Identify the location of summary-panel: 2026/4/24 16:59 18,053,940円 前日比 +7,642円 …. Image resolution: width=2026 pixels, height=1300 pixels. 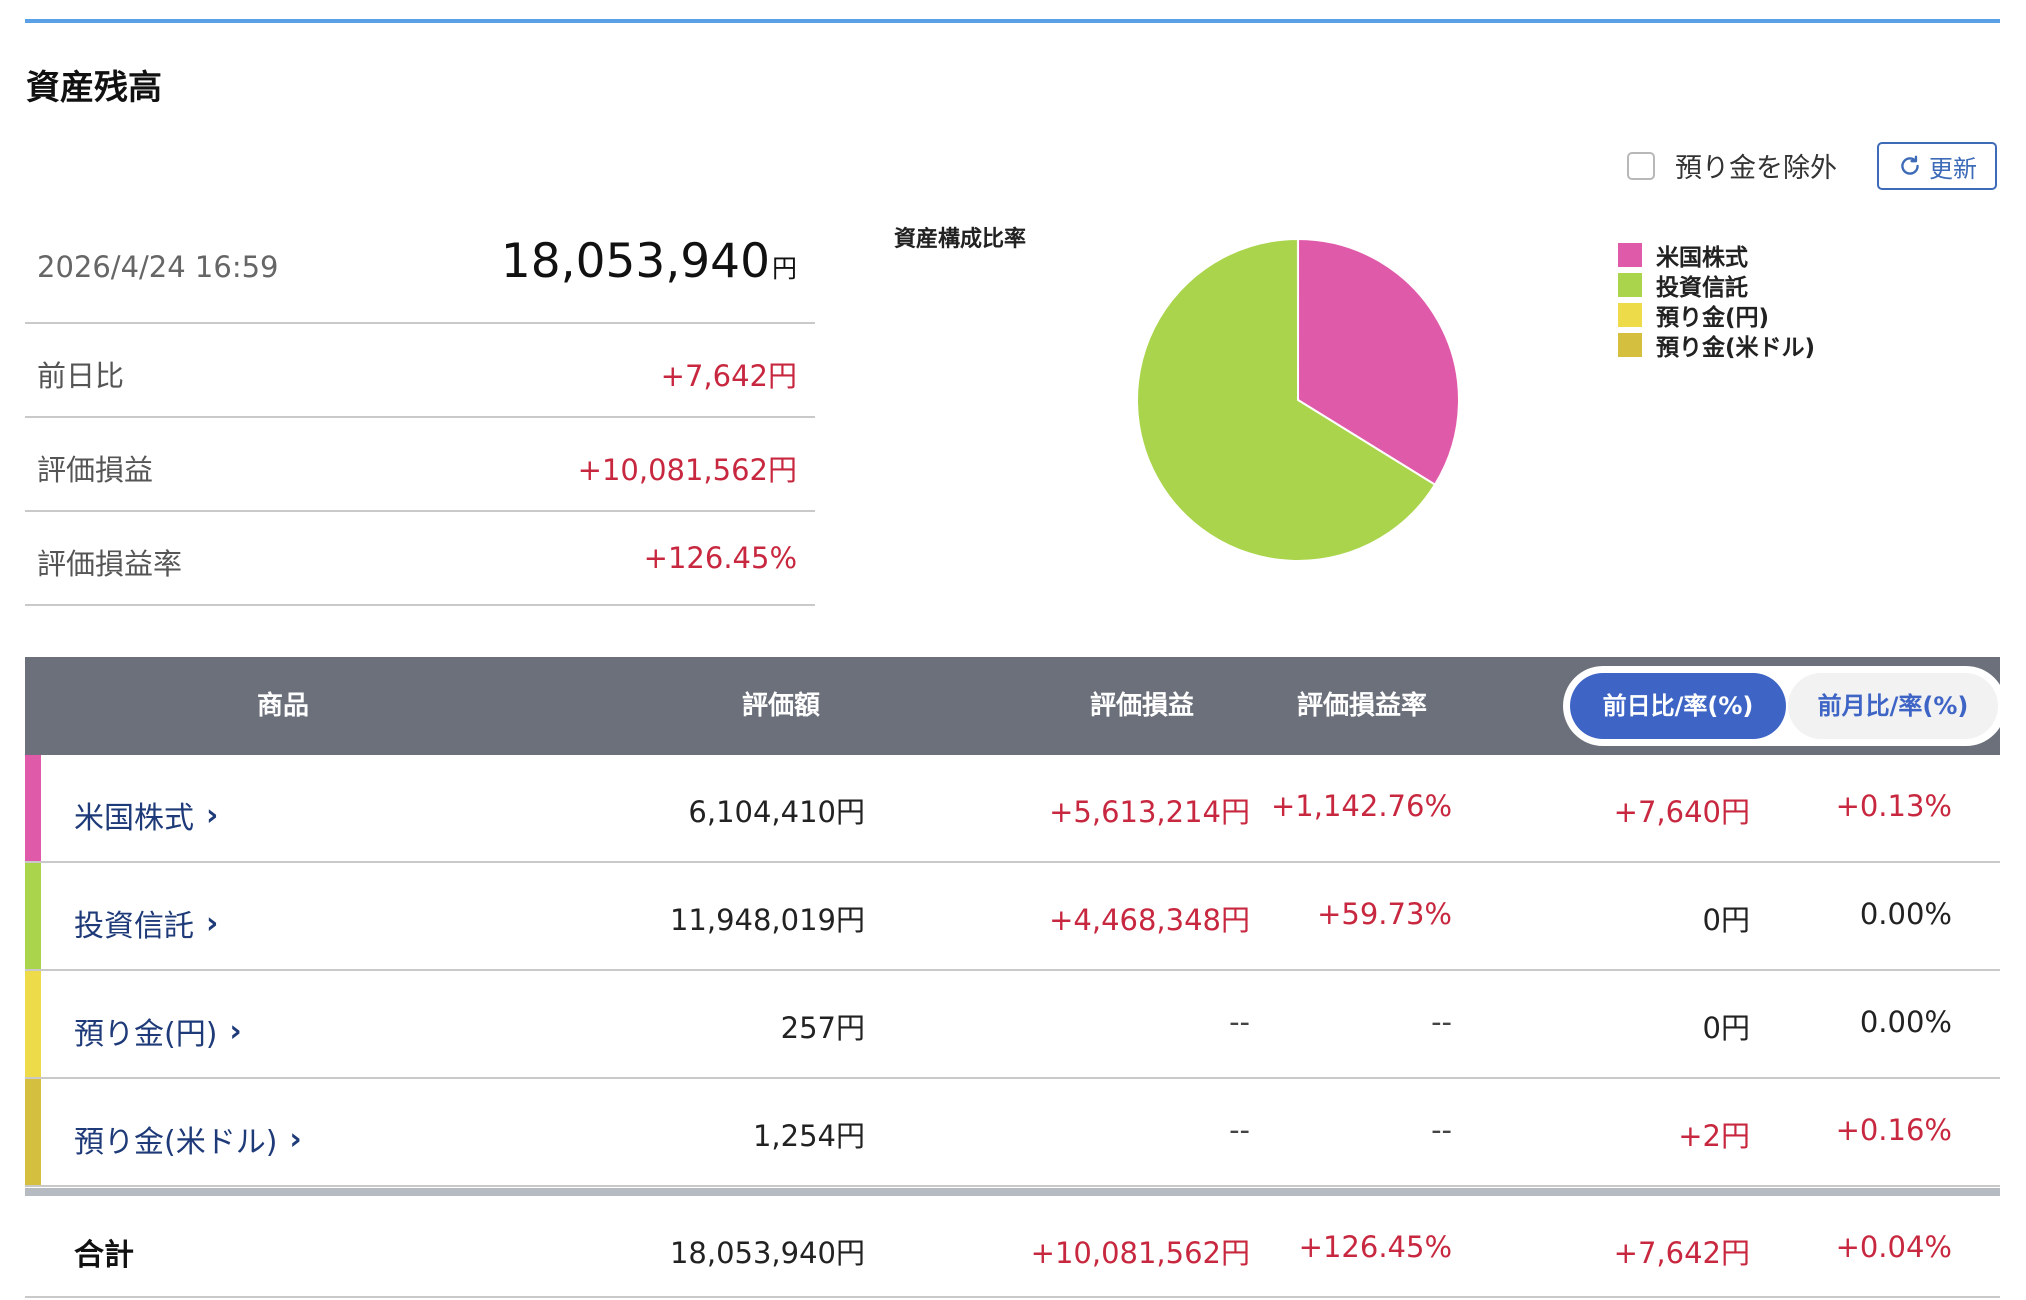
(420, 408).